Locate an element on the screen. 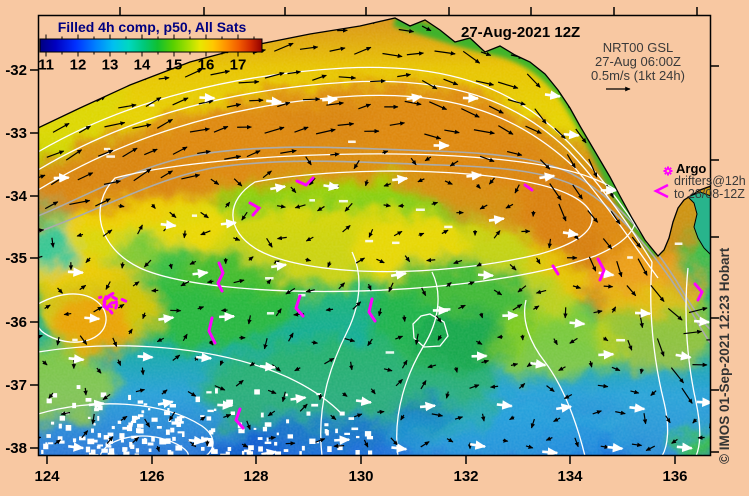  model-time: 27-Aug 06:00Z is located at coordinates (637, 61).